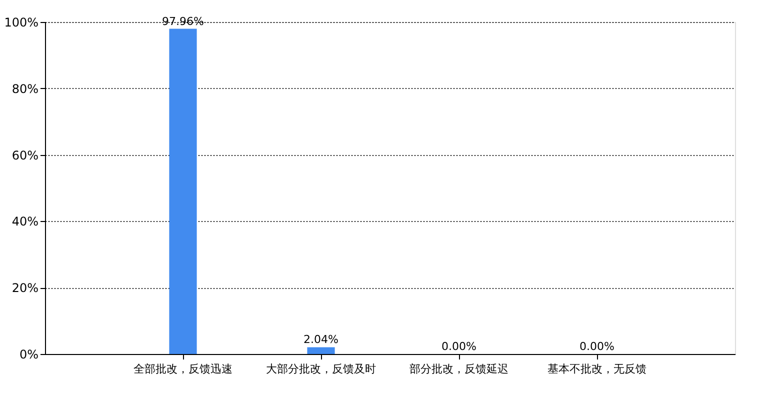 This screenshot has height=401, width=762. Describe the element at coordinates (459, 369) in the screenshot. I see `x-tick-label: 部分批改，反馈延迟` at that location.